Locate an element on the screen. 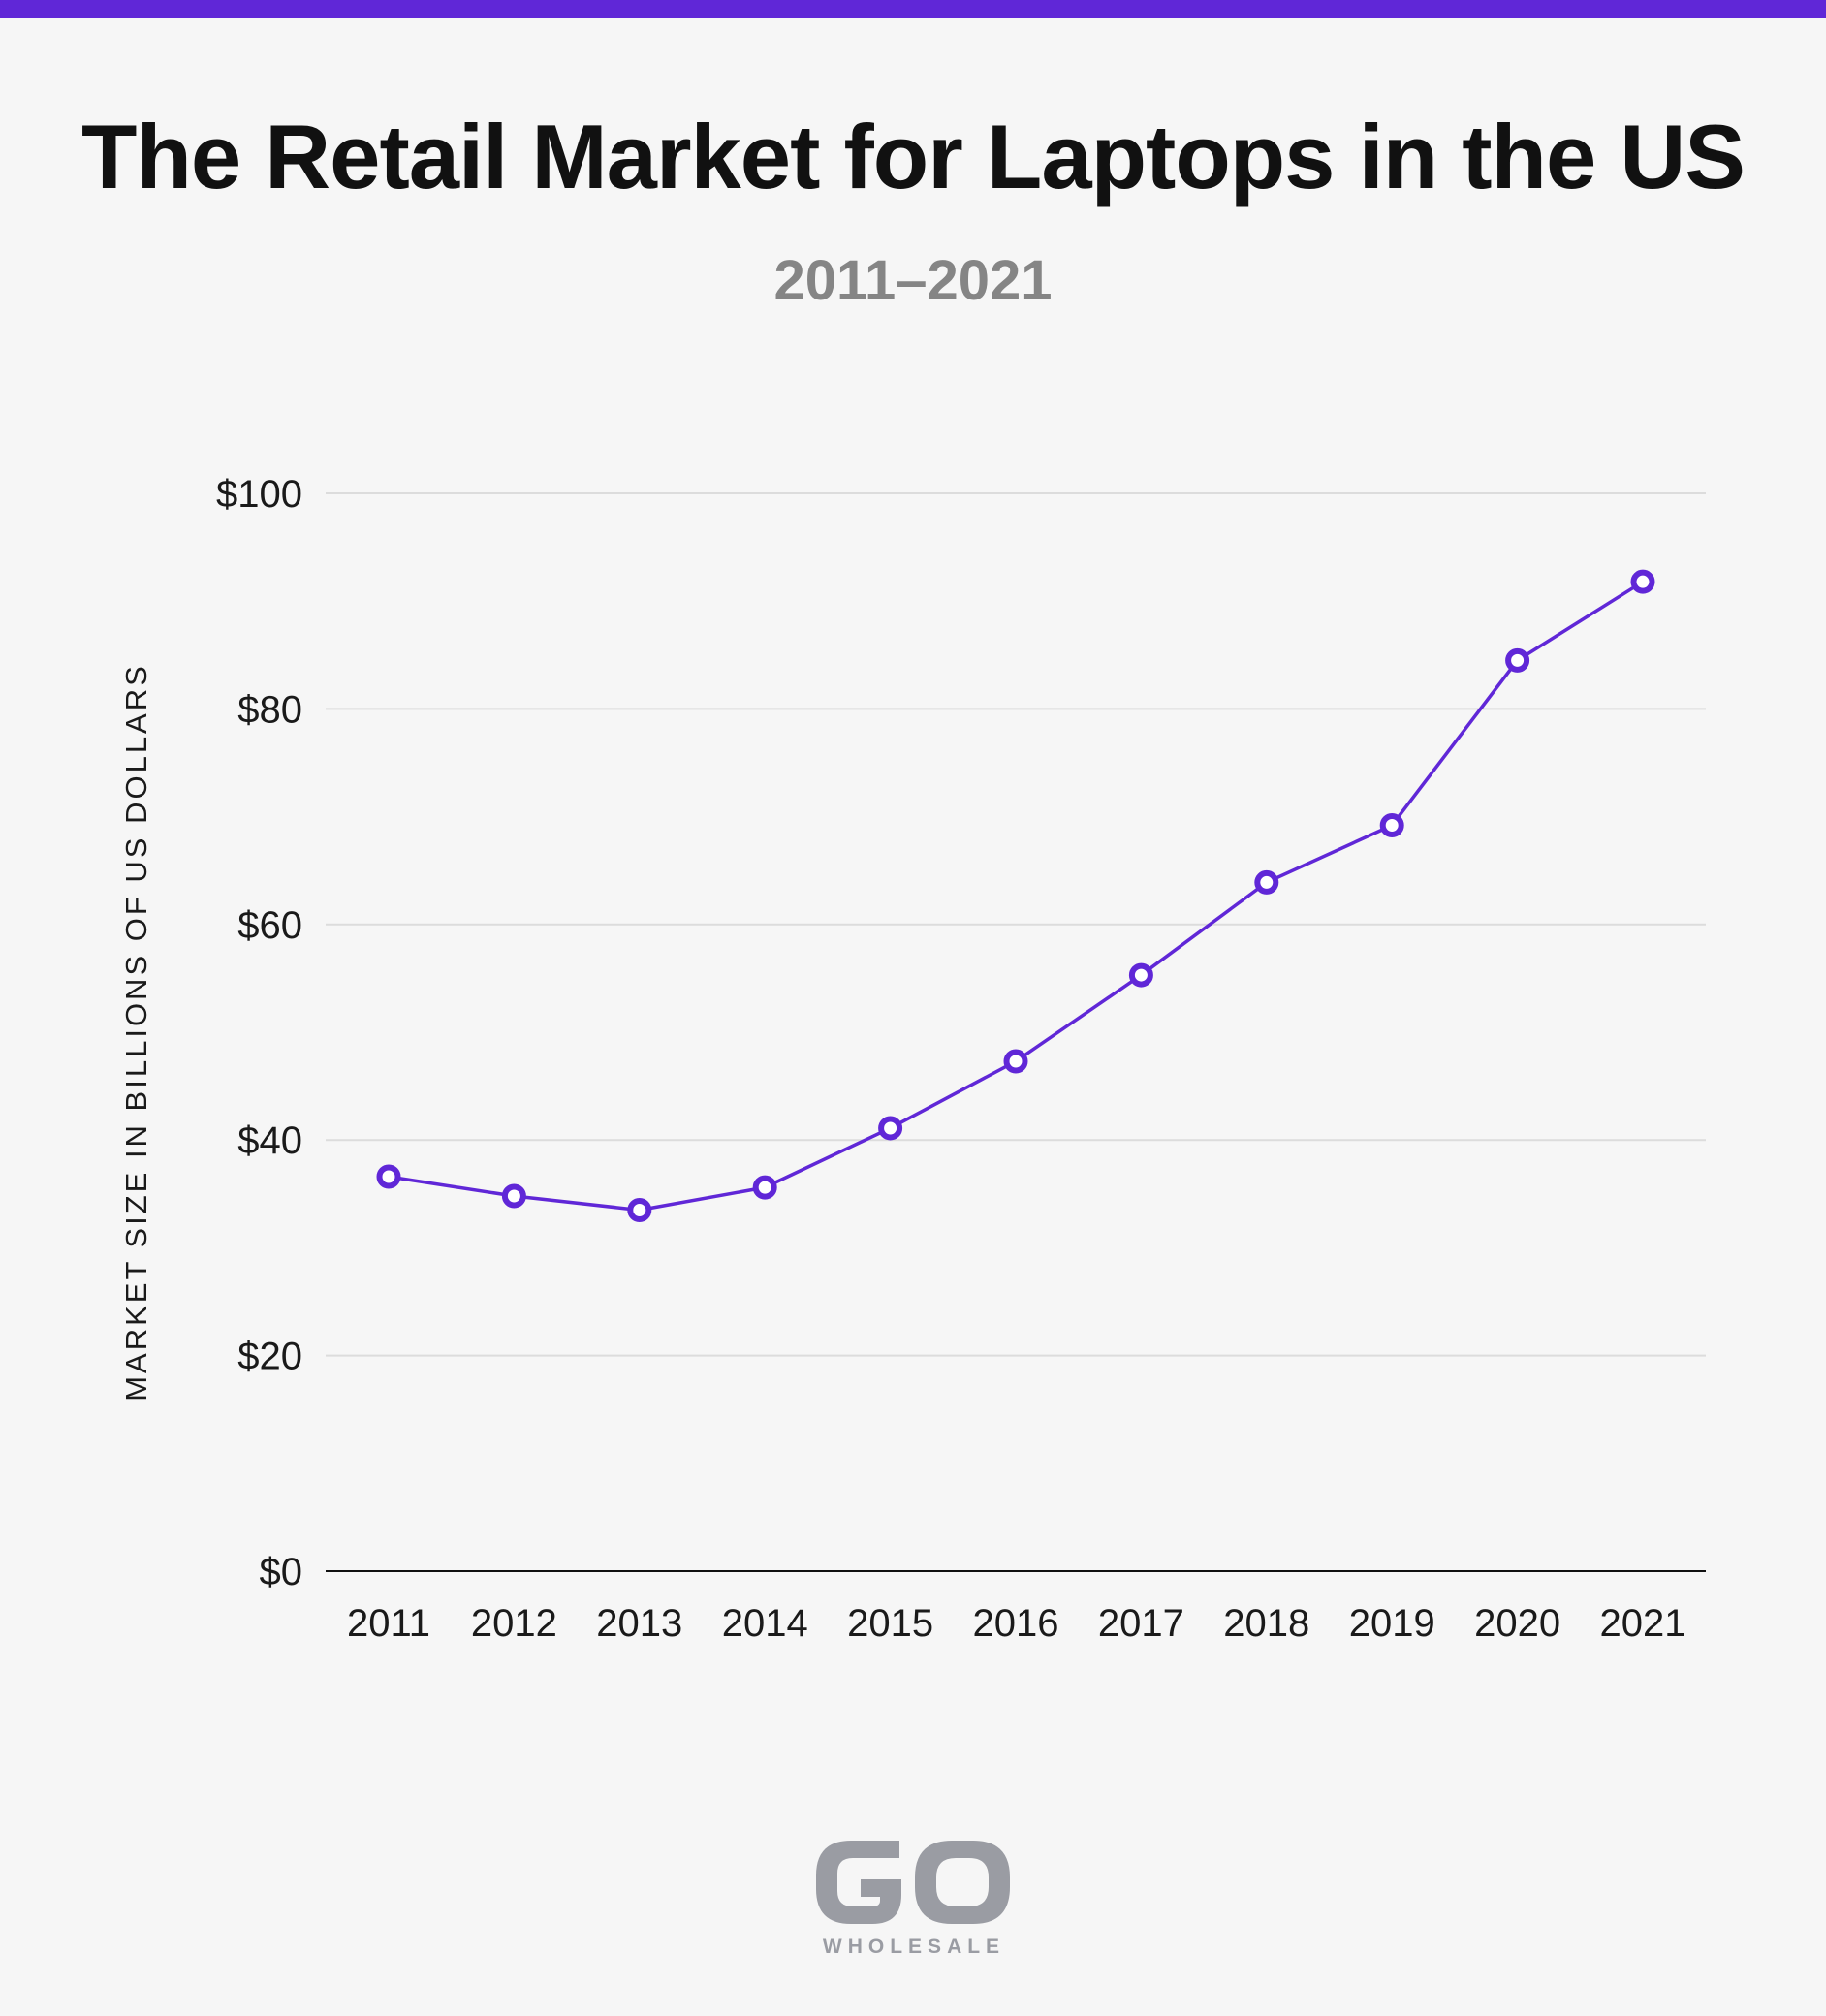 This screenshot has width=1826, height=2016. x-tick-label: 2020 is located at coordinates (1517, 1623).